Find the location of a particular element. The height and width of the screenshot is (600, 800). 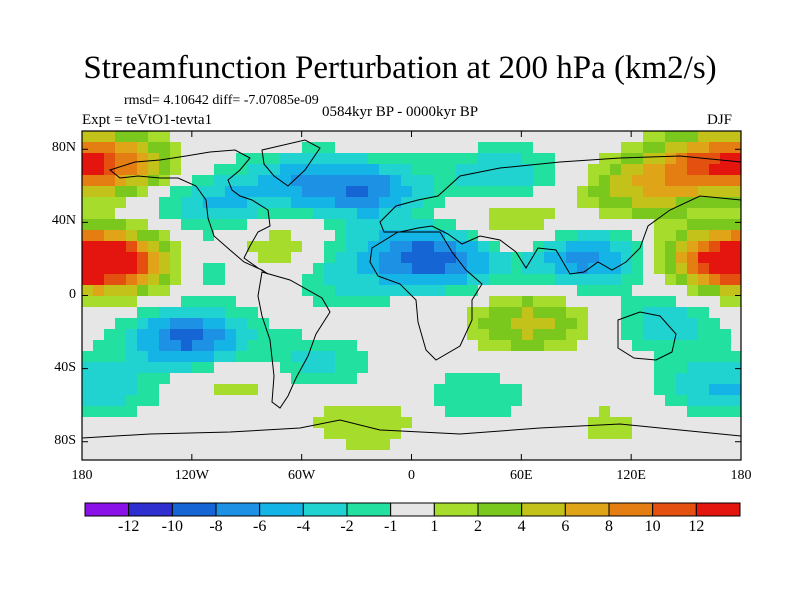

x-tick-label: 180 is located at coordinates (741, 475).